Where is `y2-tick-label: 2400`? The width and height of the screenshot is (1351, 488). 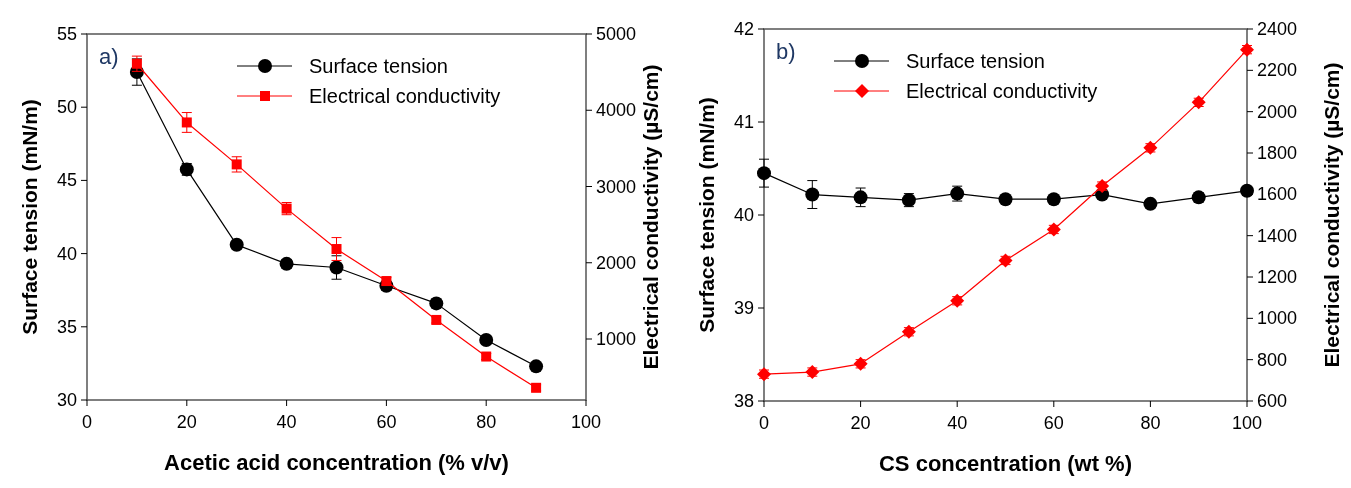 y2-tick-label: 2400 is located at coordinates (1277, 29).